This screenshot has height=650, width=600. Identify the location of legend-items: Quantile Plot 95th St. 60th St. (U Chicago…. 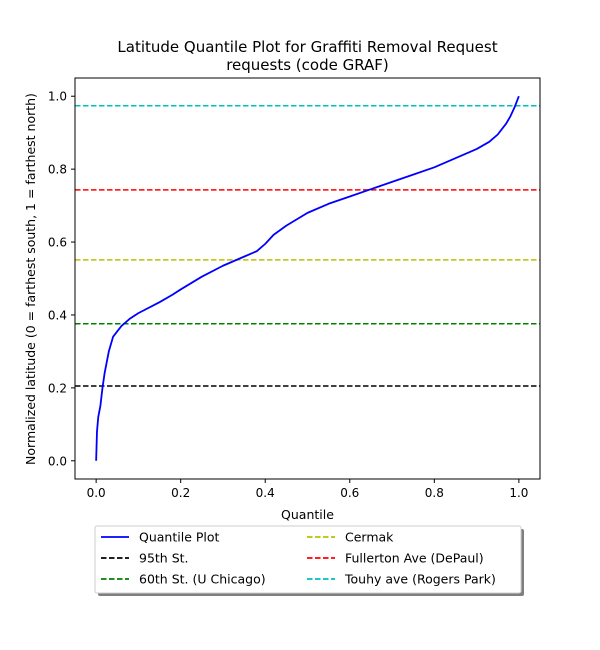
(298, 558).